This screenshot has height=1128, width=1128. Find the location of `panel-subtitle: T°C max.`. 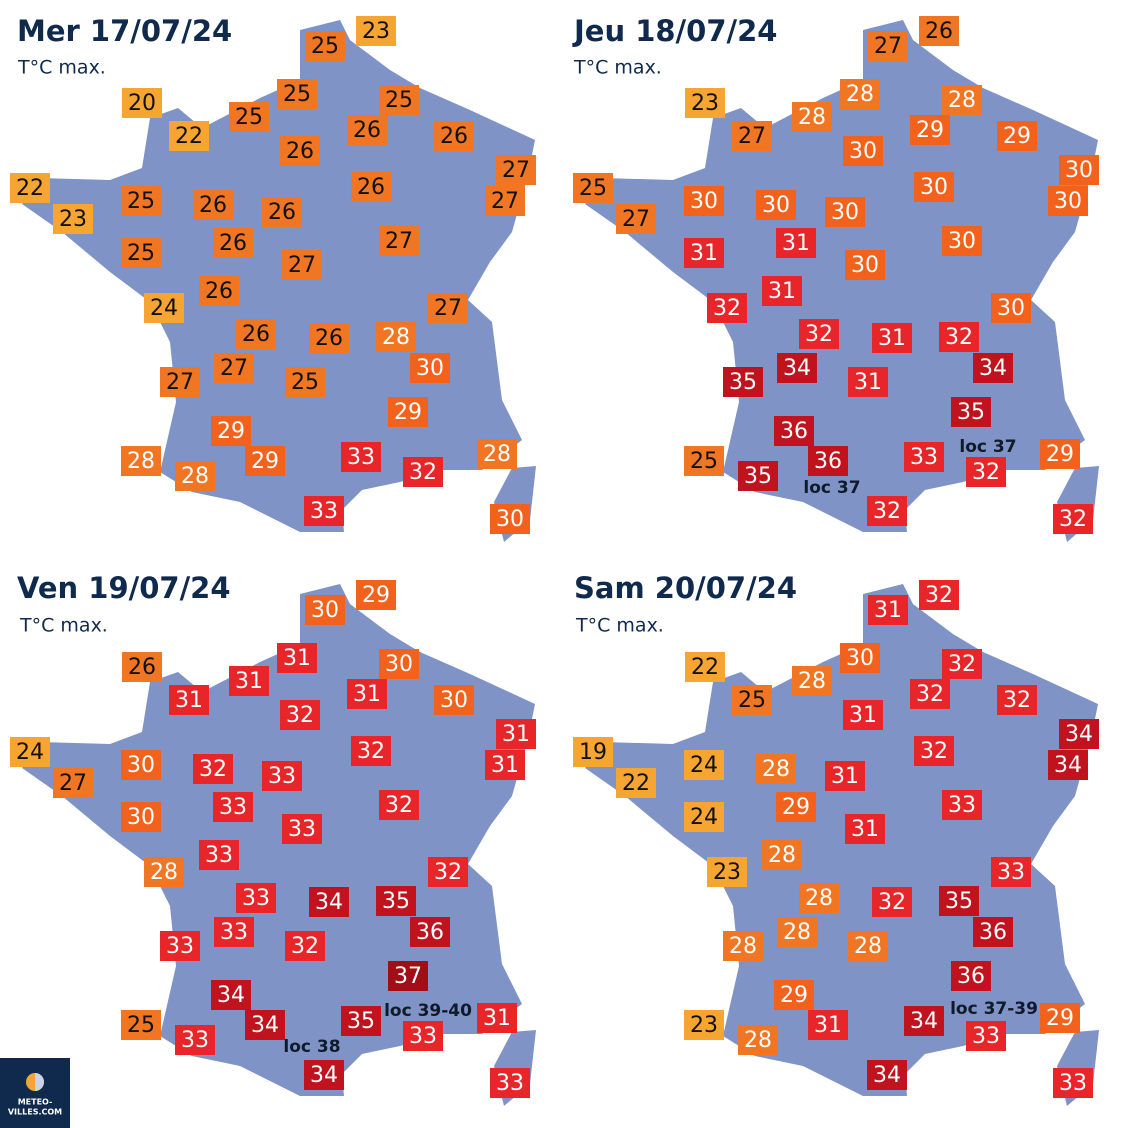

panel-subtitle: T°C max. is located at coordinates (61, 68).